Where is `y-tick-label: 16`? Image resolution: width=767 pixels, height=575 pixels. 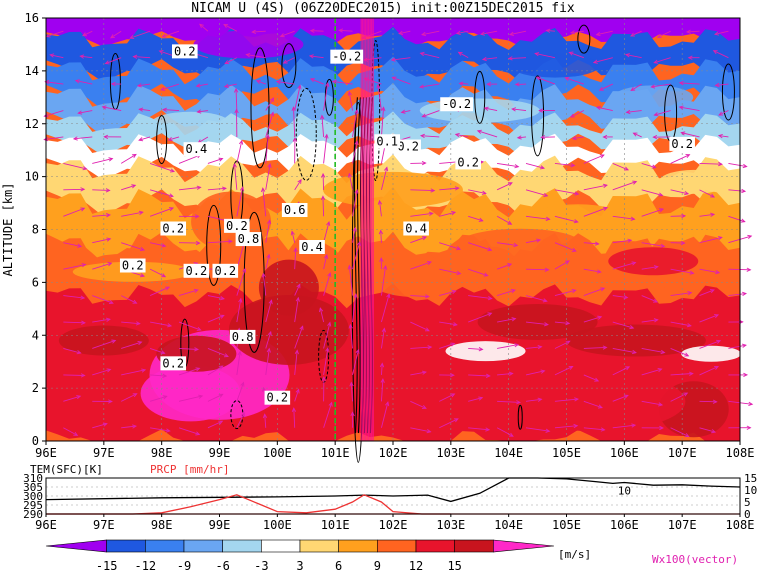
y-tick-label: 16 is located at coordinates (32, 18).